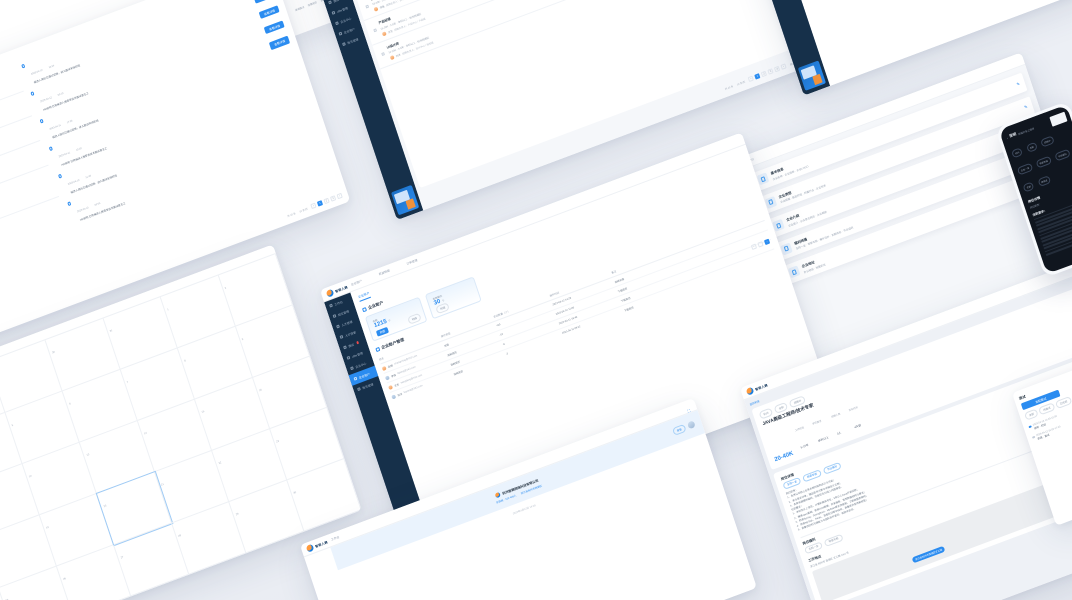 The height and width of the screenshot is (600, 1072). I want to click on selected-day: 23, so click(105, 506).